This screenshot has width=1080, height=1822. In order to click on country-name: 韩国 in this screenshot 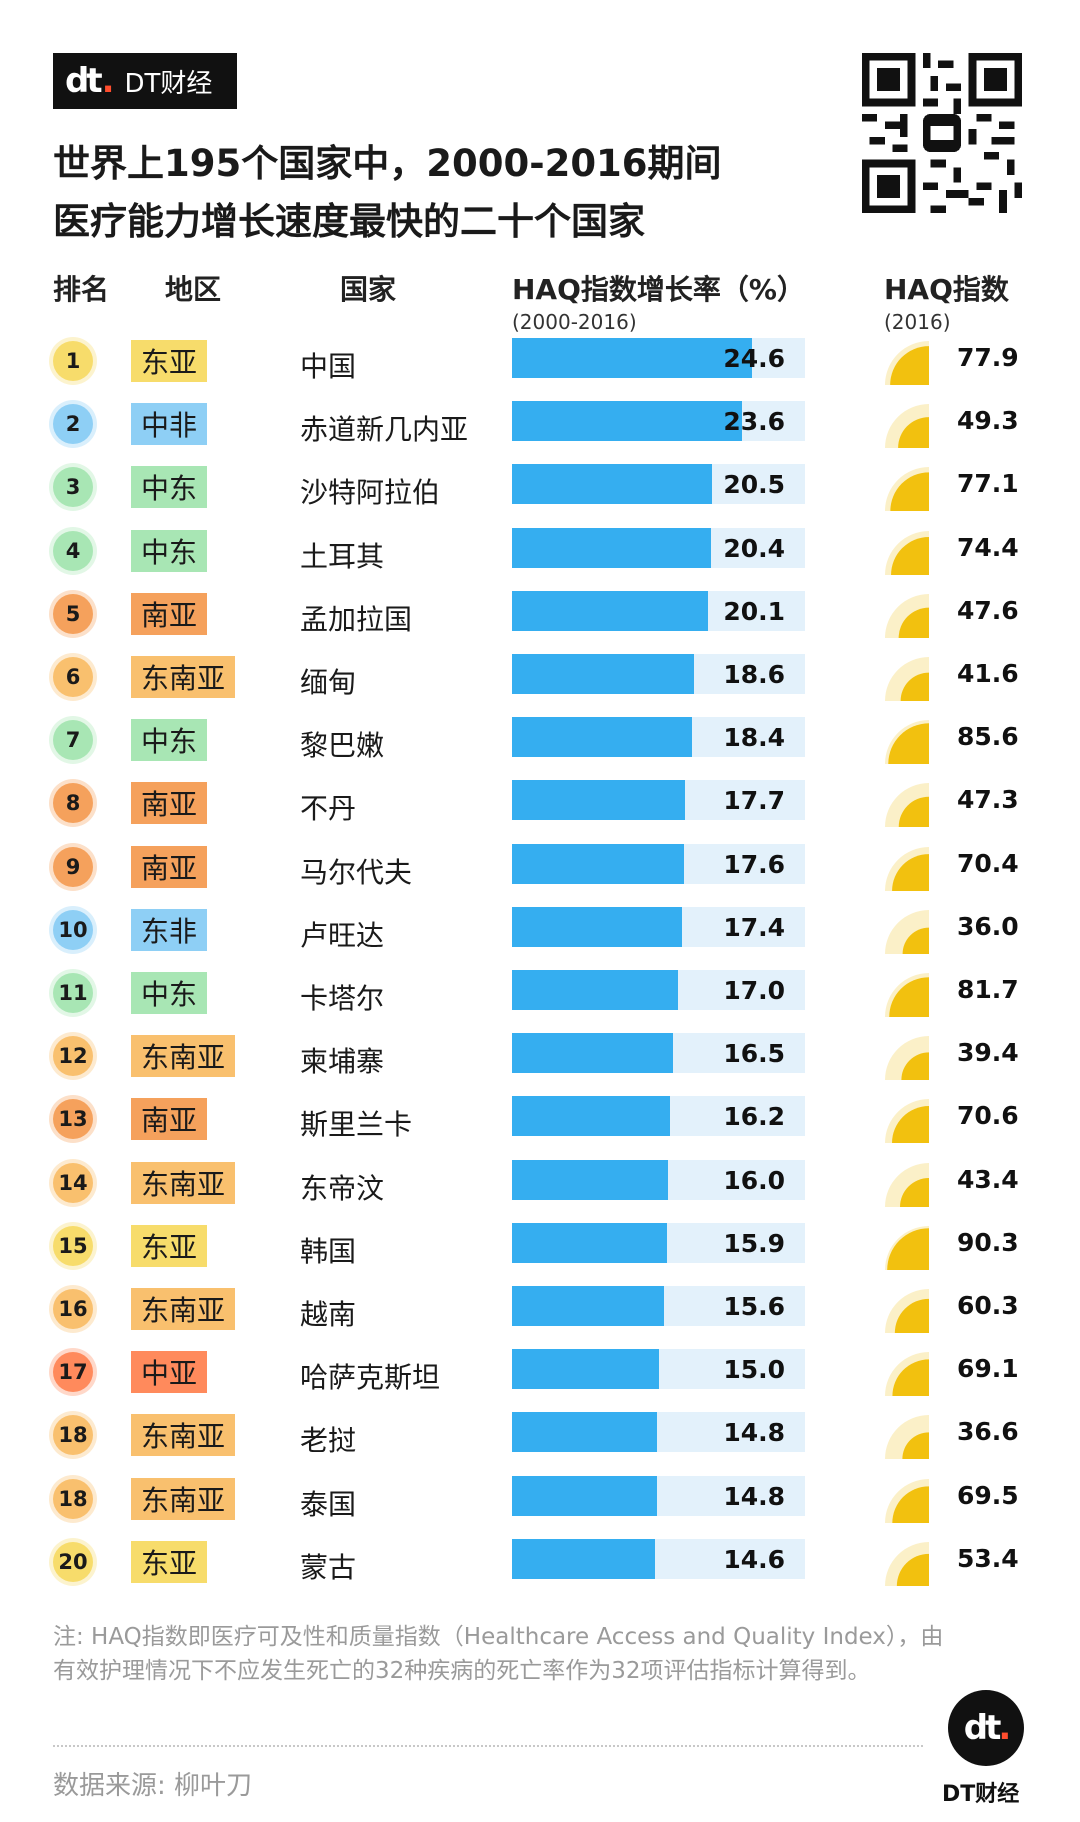, I will do `click(328, 1251)`.